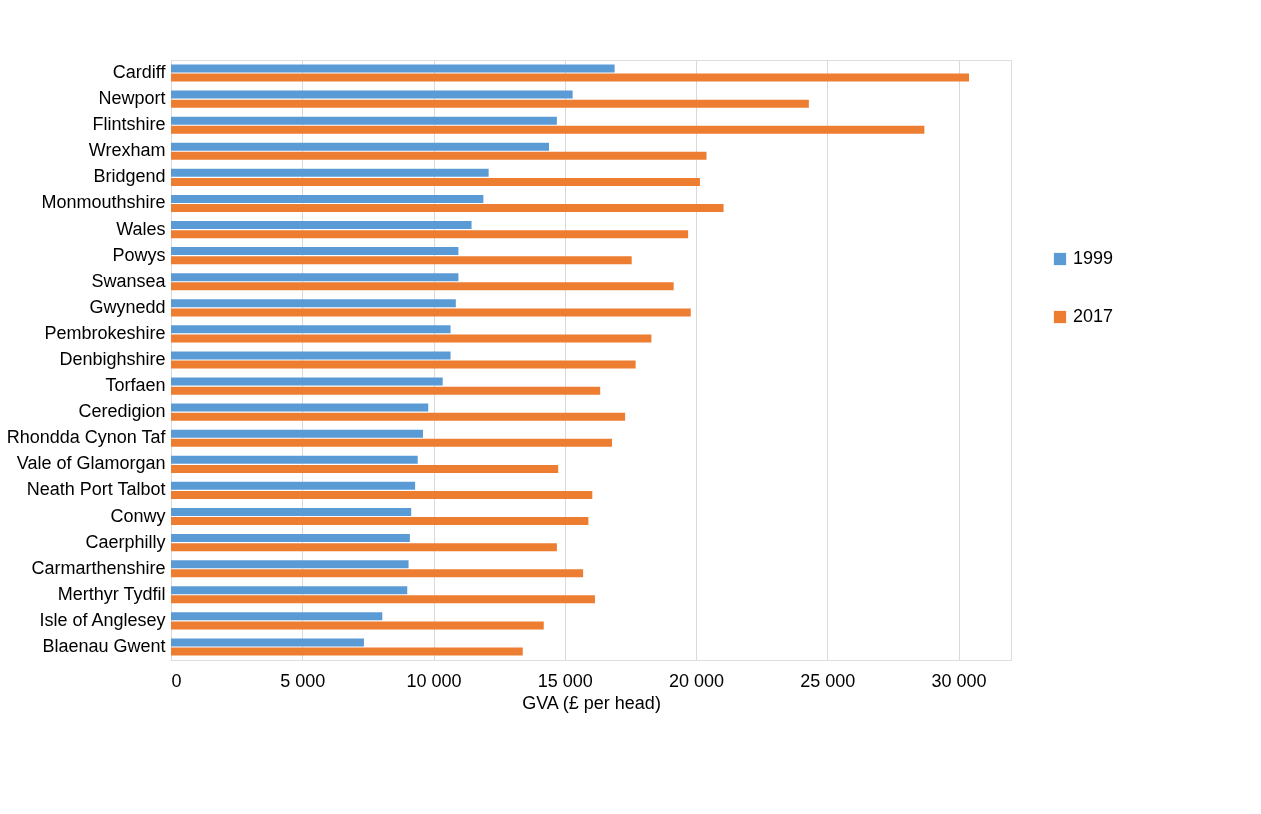 Image resolution: width=1261 pixels, height=814 pixels. Describe the element at coordinates (96, 489) in the screenshot. I see `y-tick-label: Neath Port Talbot` at that location.